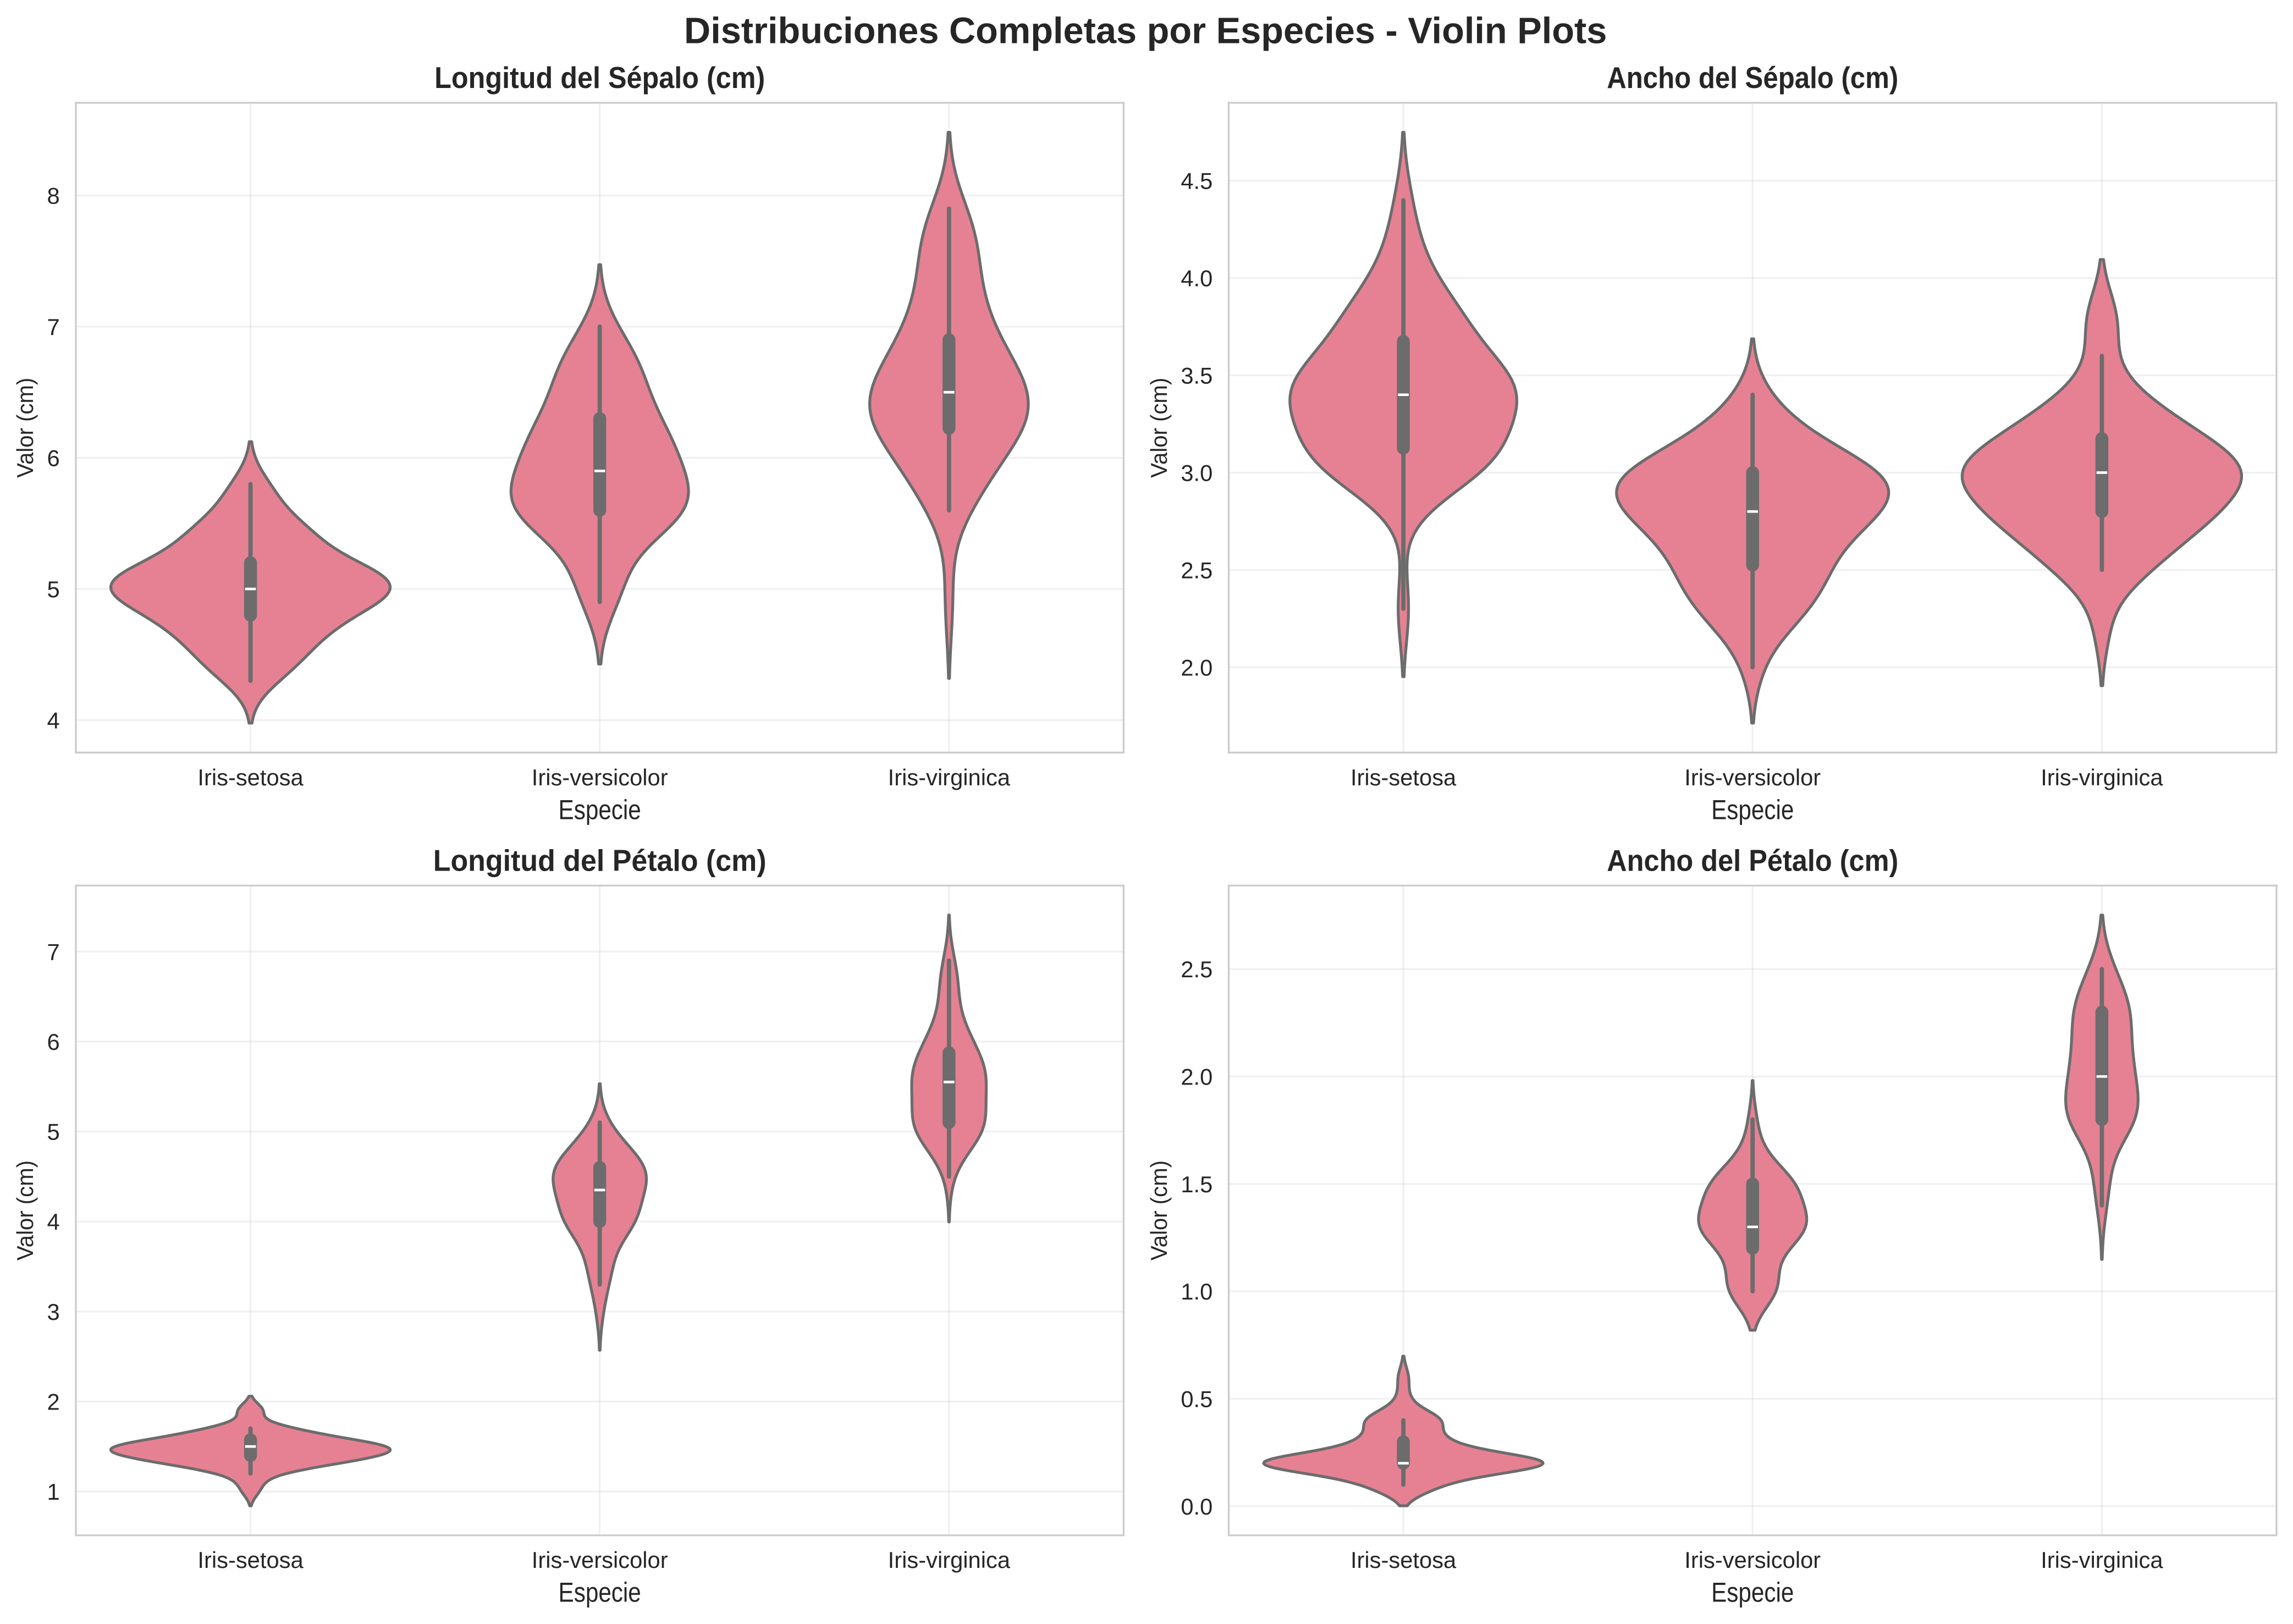 This screenshot has height=1624, width=2293. Describe the element at coordinates (1196, 278) in the screenshot. I see `svg-text: 4.0` at that location.